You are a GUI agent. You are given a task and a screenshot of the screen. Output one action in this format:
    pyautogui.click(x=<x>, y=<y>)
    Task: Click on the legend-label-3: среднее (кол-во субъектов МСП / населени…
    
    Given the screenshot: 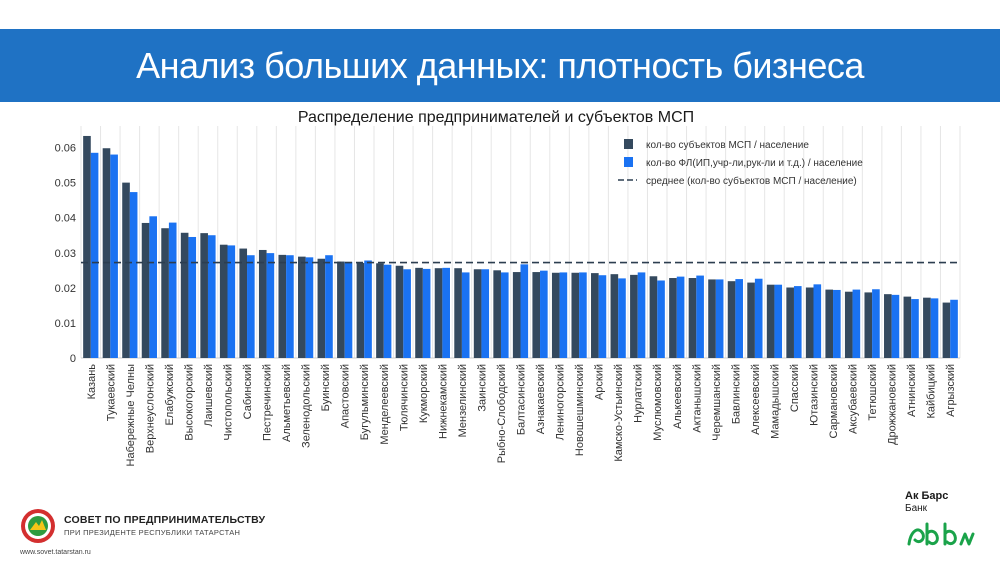 What is the action you would take?
    pyautogui.click(x=751, y=181)
    